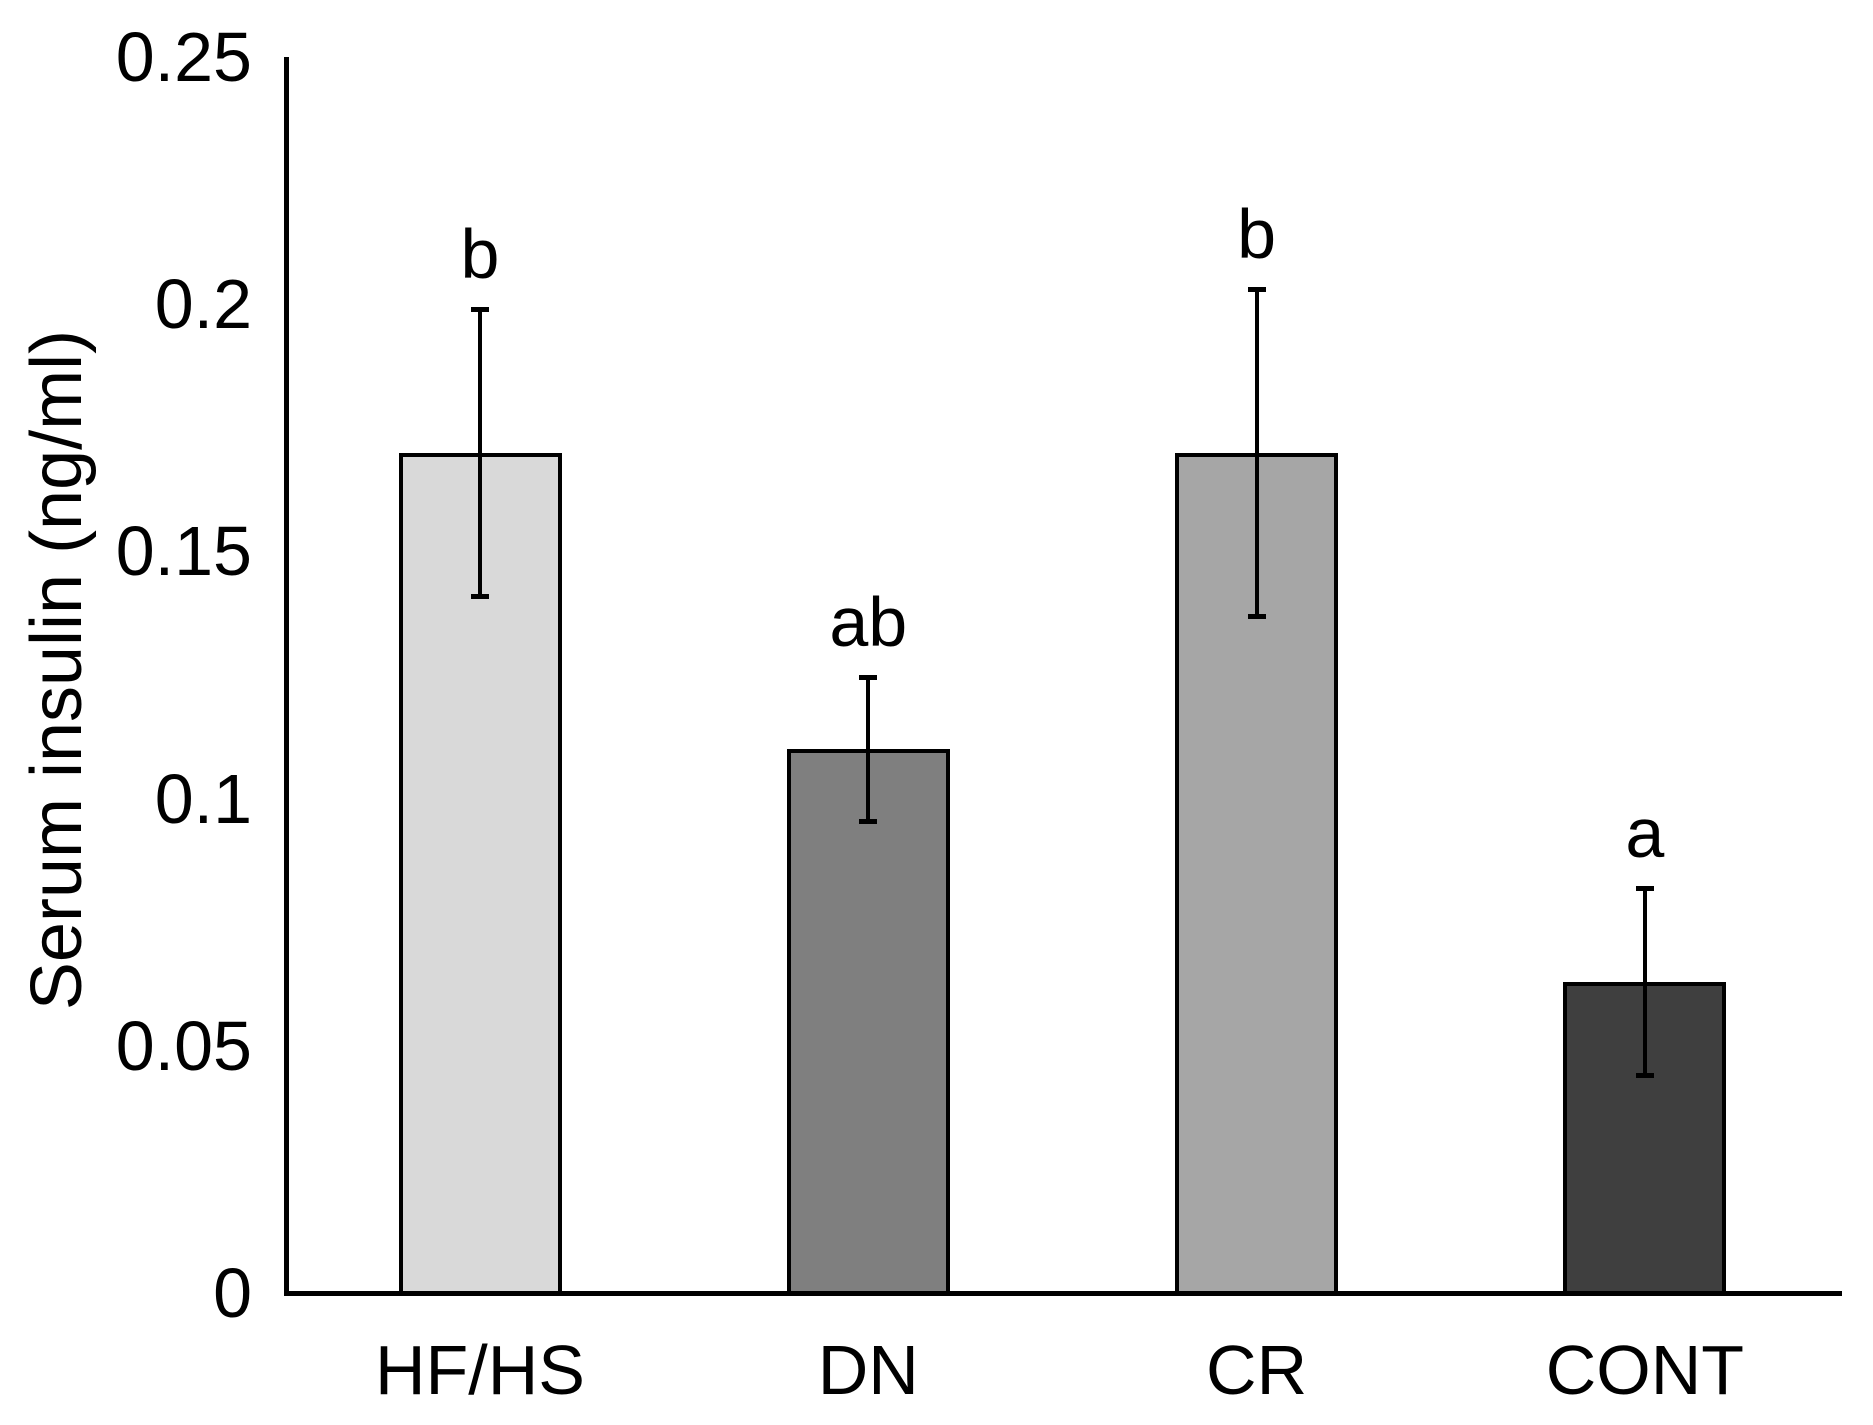 The width and height of the screenshot is (1873, 1425). I want to click on error-bar-bottom-cap-dn, so click(868, 821).